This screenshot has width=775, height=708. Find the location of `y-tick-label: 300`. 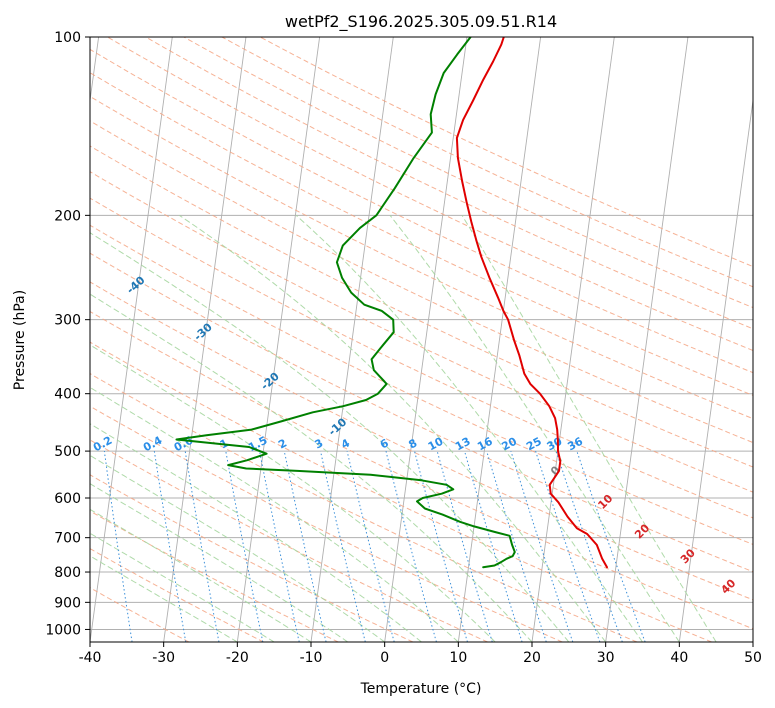

y-tick-label: 300 is located at coordinates (67, 321).